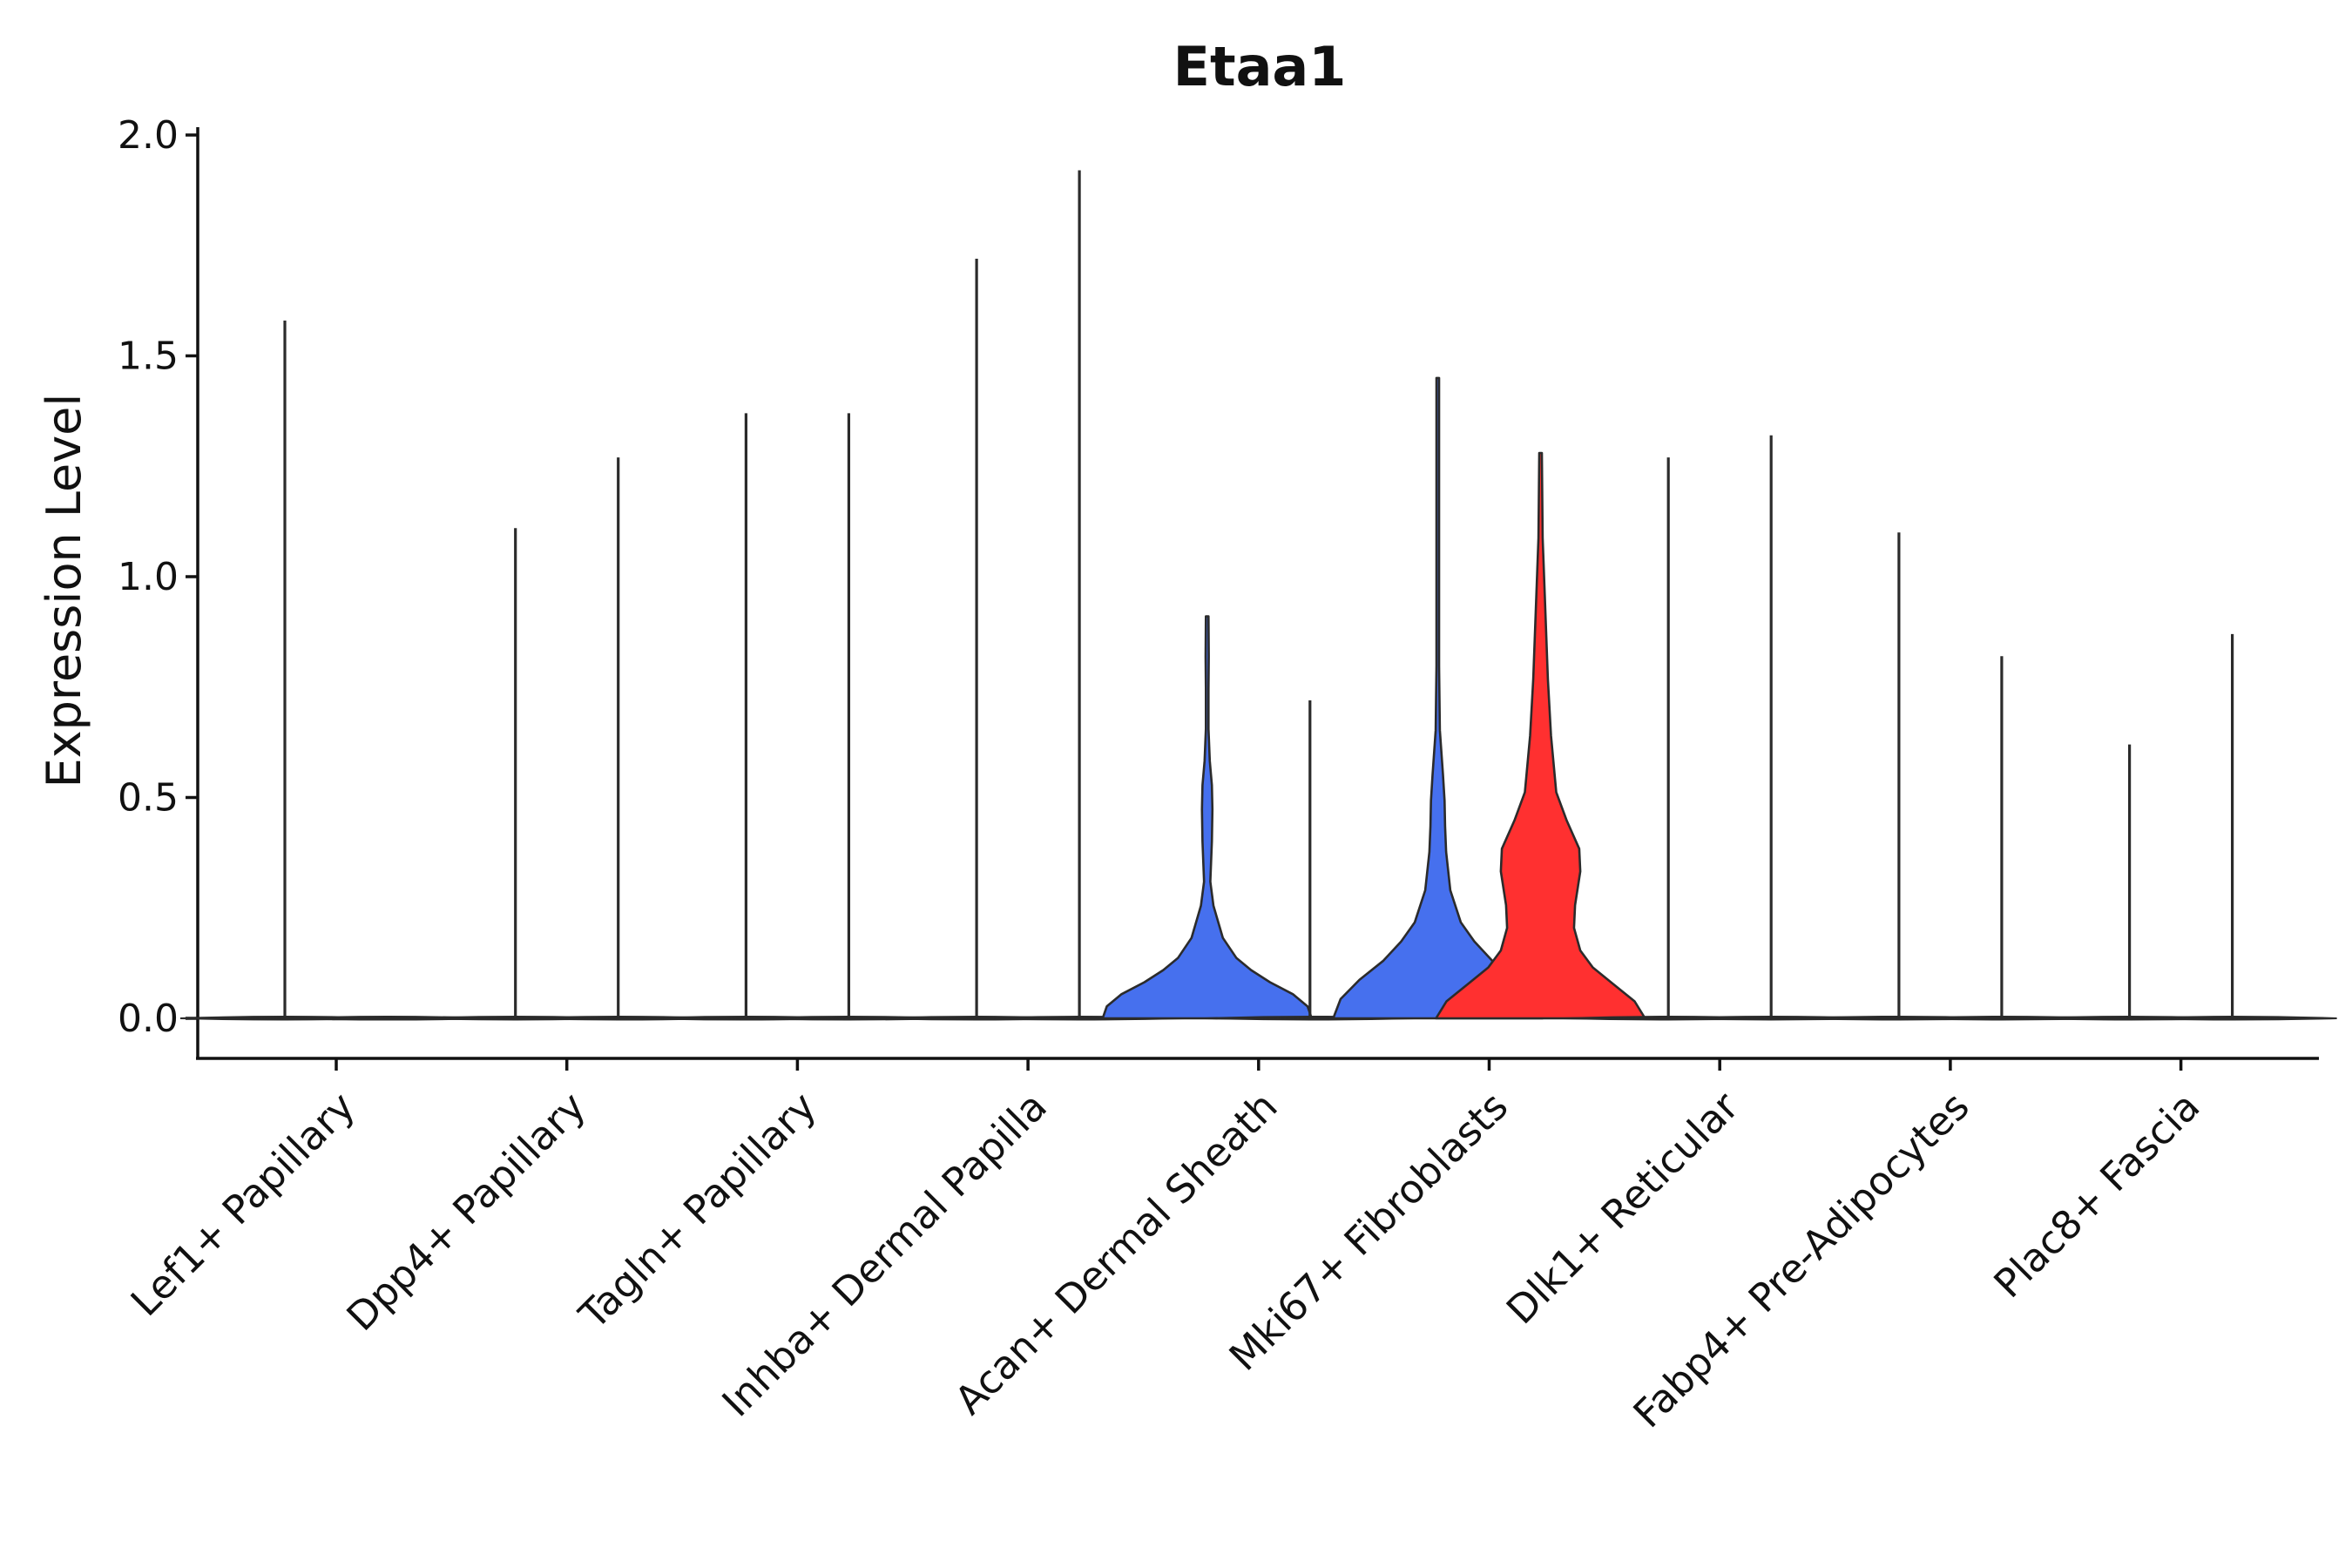  I want to click on x-tick-label: Plac8+ Fascia, so click(2097, 1195).